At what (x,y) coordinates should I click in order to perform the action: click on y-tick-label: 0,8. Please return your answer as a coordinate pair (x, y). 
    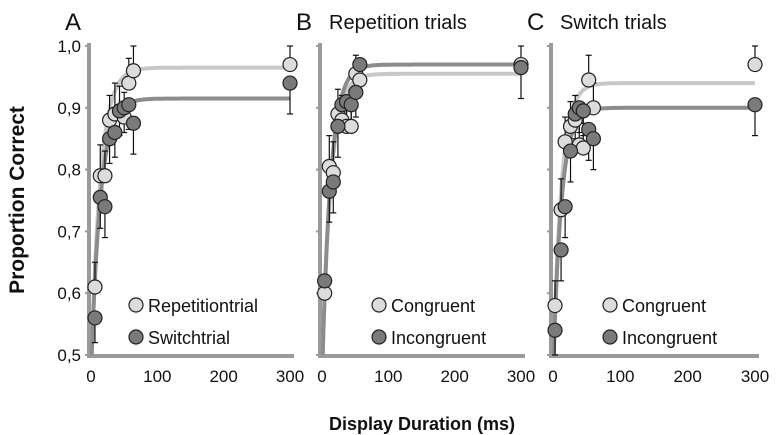
    Looking at the image, I should click on (69, 170).